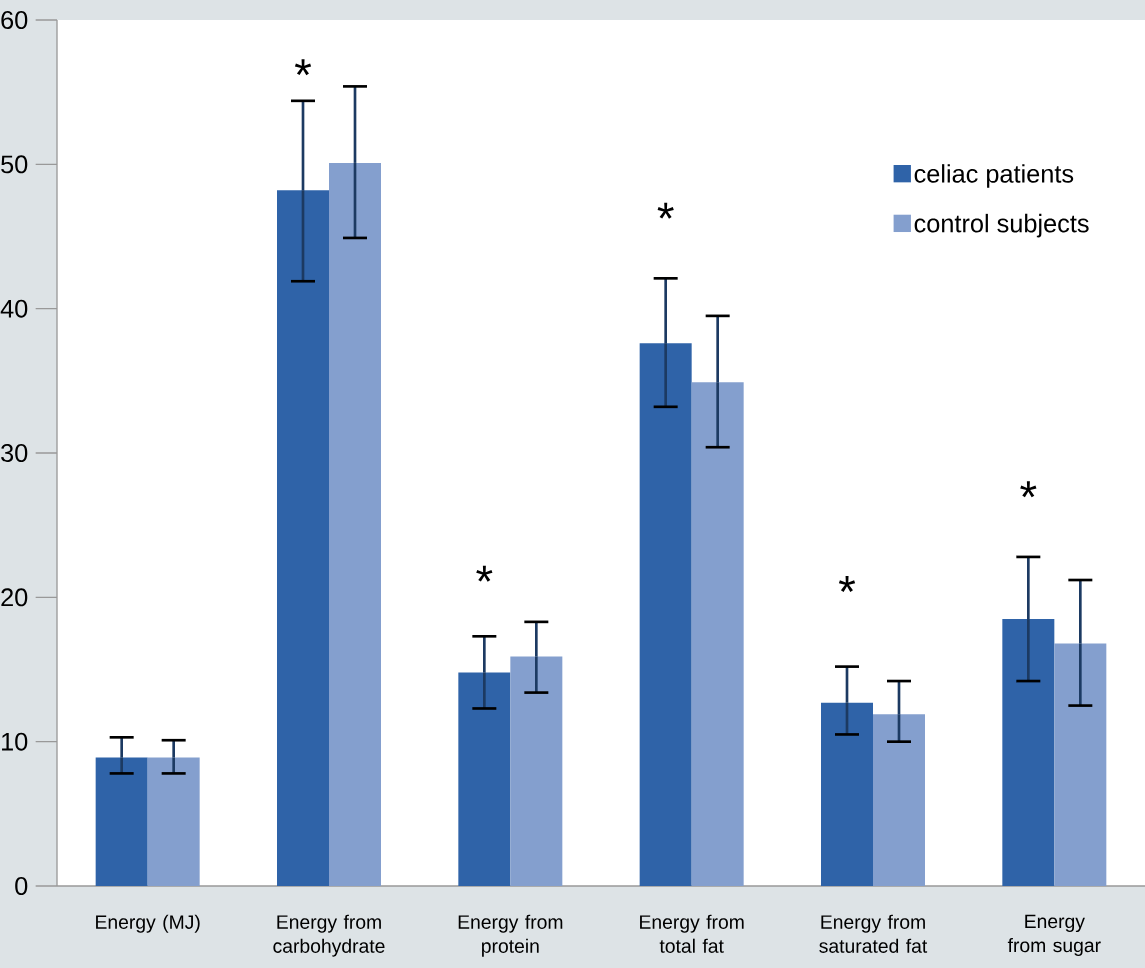 This screenshot has height=968, width=1145. Describe the element at coordinates (148, 923) in the screenshot. I see `x-tick-label: Energy (MJ)` at that location.